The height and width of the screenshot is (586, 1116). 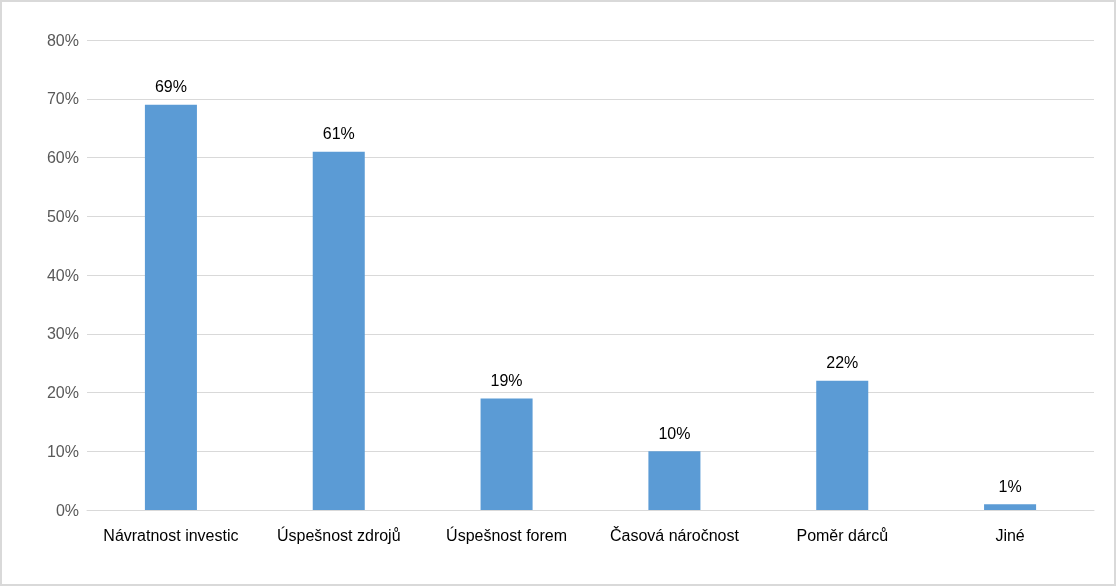 What do you see at coordinates (67, 510) in the screenshot?
I see `y-tick-label: 0%` at bounding box center [67, 510].